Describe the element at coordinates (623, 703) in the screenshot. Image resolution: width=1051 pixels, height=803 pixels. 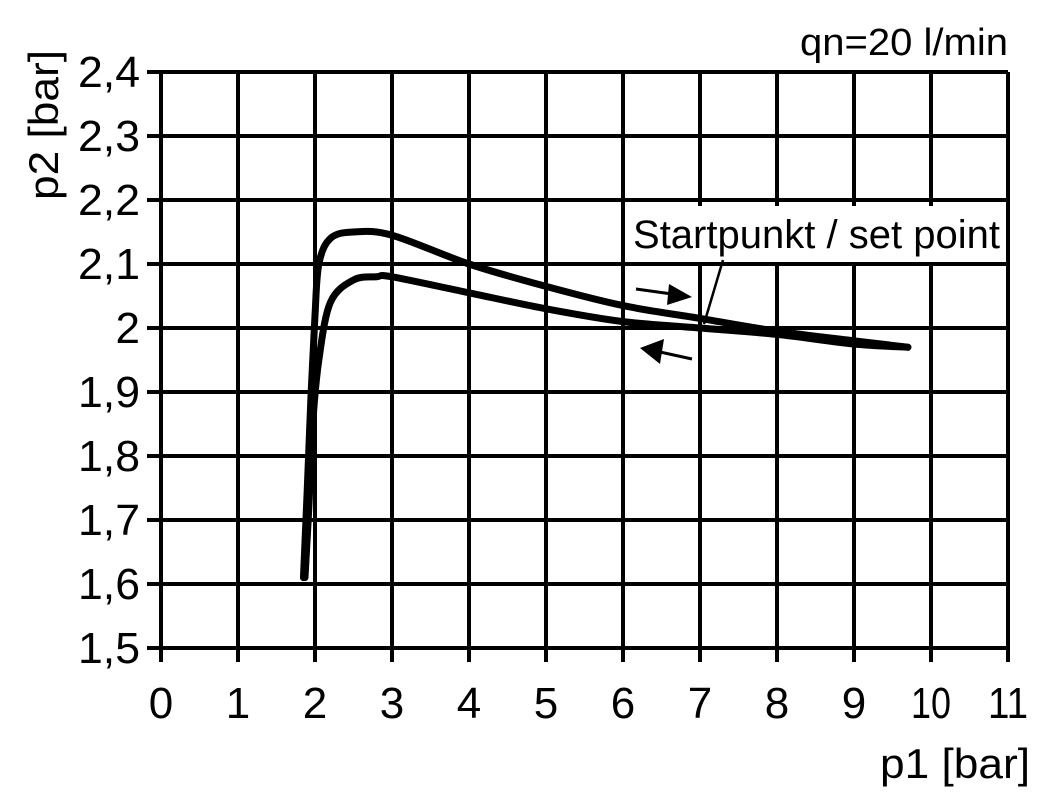
I see `x-tick-label: 6` at that location.